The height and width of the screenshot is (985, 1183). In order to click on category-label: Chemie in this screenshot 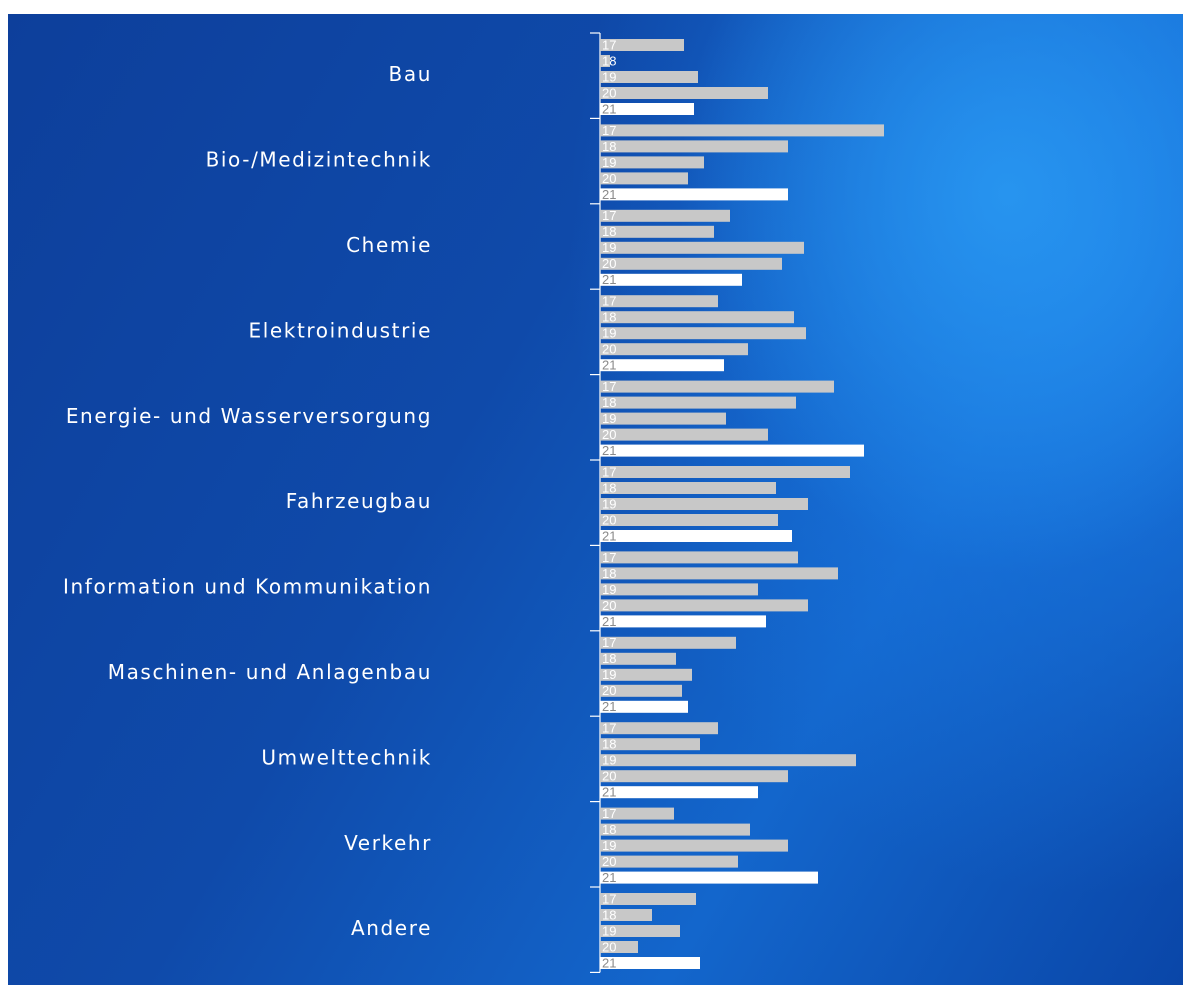, I will do `click(389, 245)`.